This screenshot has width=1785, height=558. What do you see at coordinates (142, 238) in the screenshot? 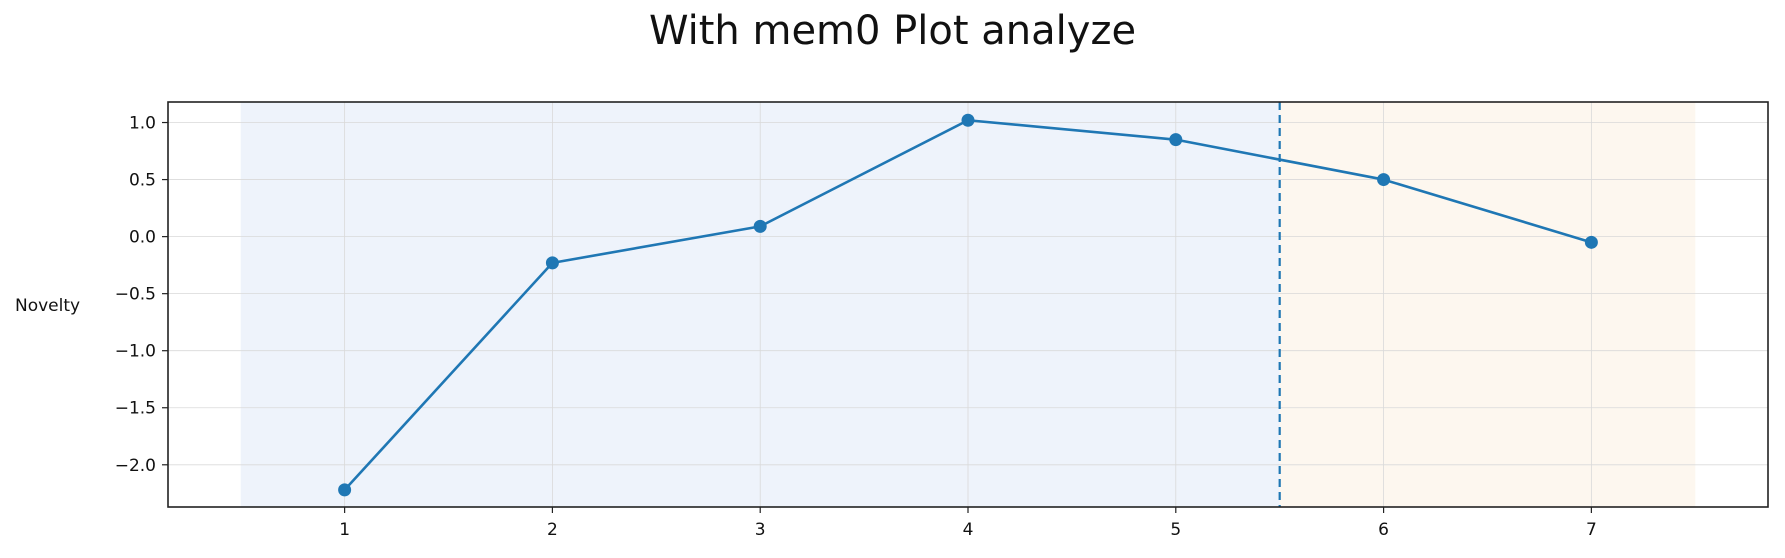
I see `y-tick-label: 0.0` at bounding box center [142, 238].